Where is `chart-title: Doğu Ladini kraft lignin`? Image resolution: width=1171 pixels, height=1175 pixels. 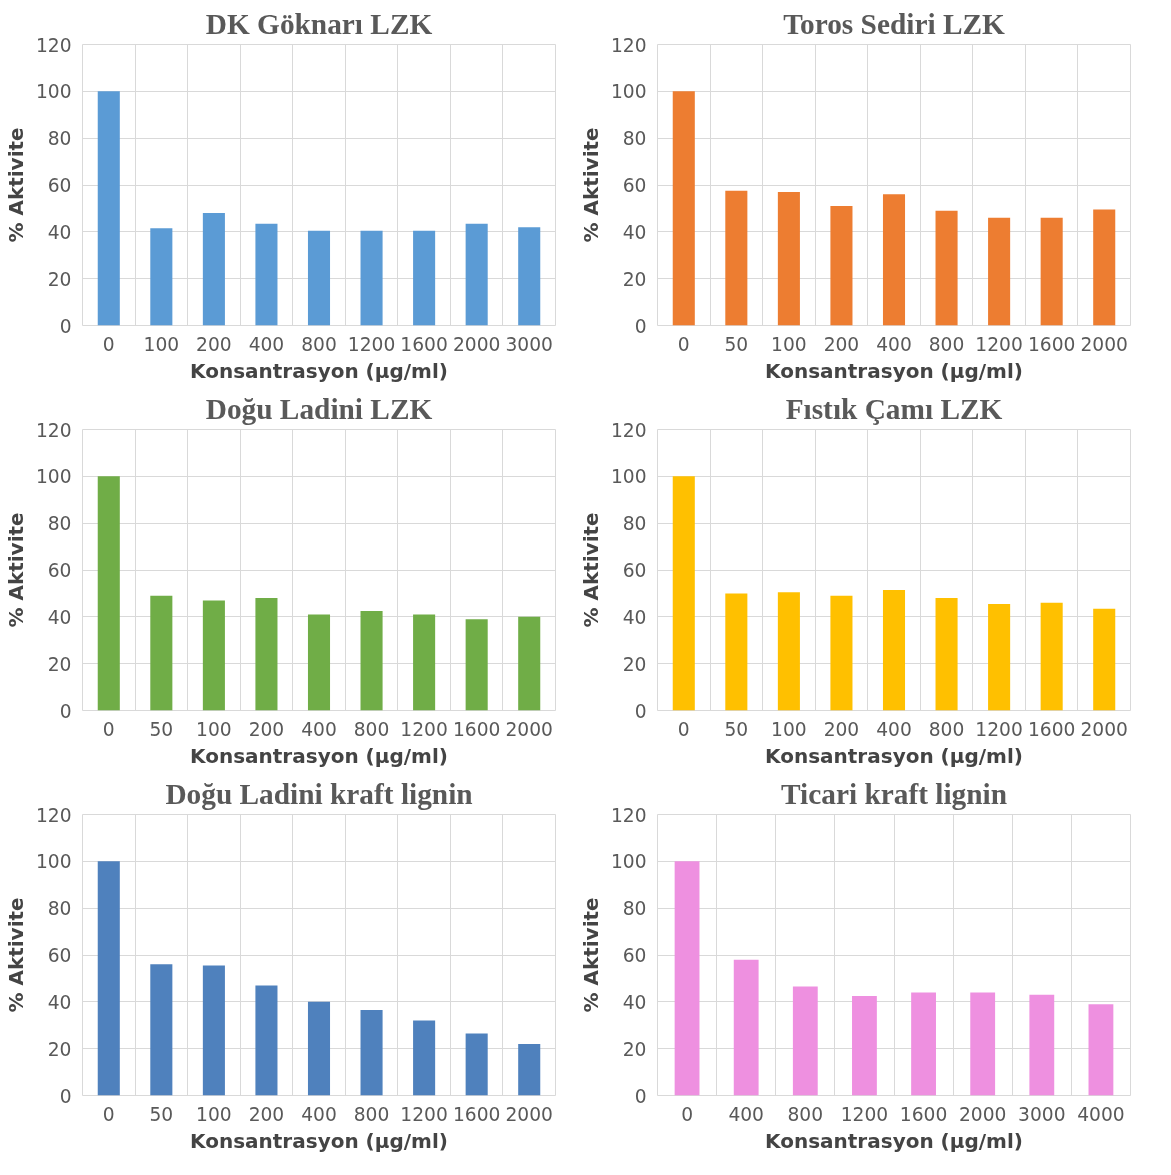
chart-title: Doğu Ladini kraft lignin is located at coordinates (319, 793).